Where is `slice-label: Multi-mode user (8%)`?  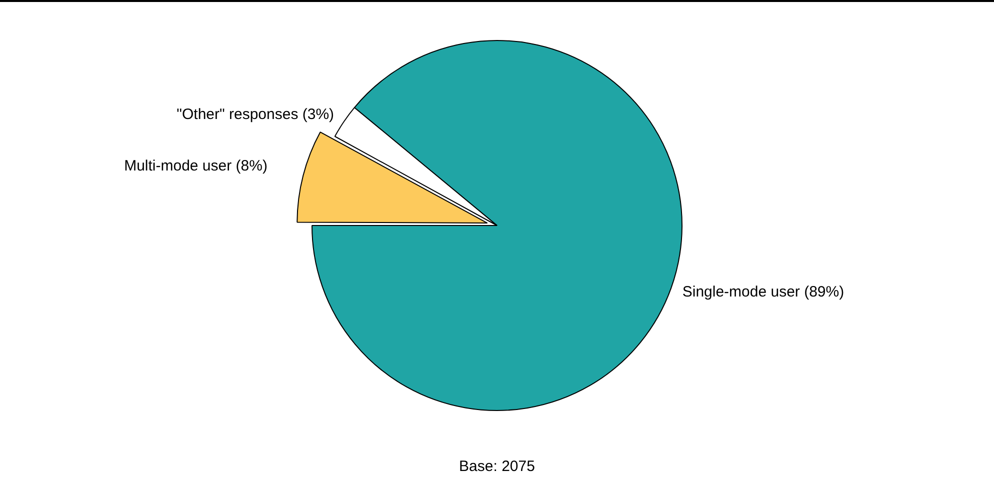 slice-label: Multi-mode user (8%) is located at coordinates (196, 166).